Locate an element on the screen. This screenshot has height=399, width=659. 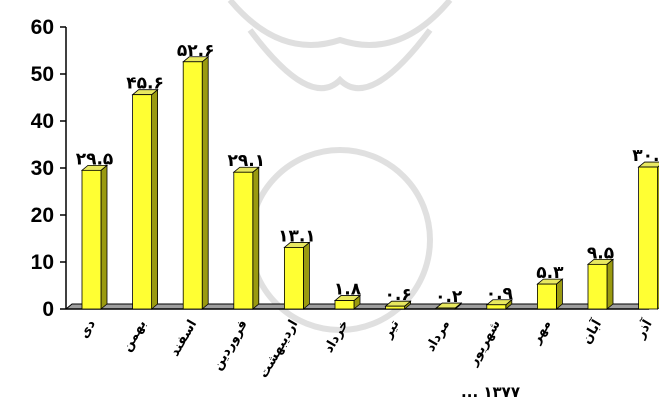
data-label: ۳۰.۲ is located at coordinates (645, 156).